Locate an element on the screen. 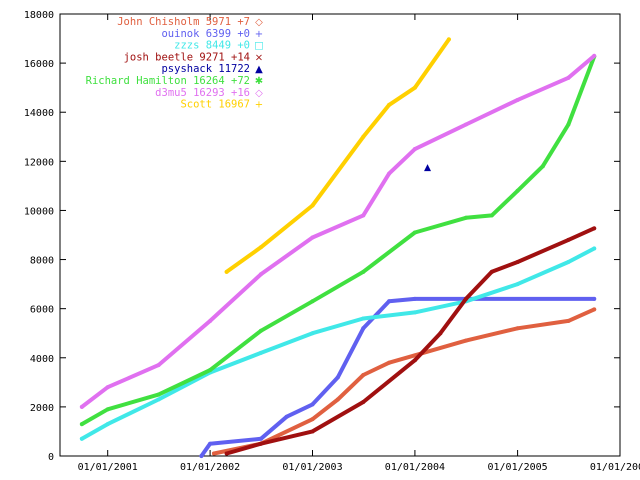 The height and width of the screenshot is (480, 640). x-tick-label: 01/01/2001 is located at coordinates (108, 467).